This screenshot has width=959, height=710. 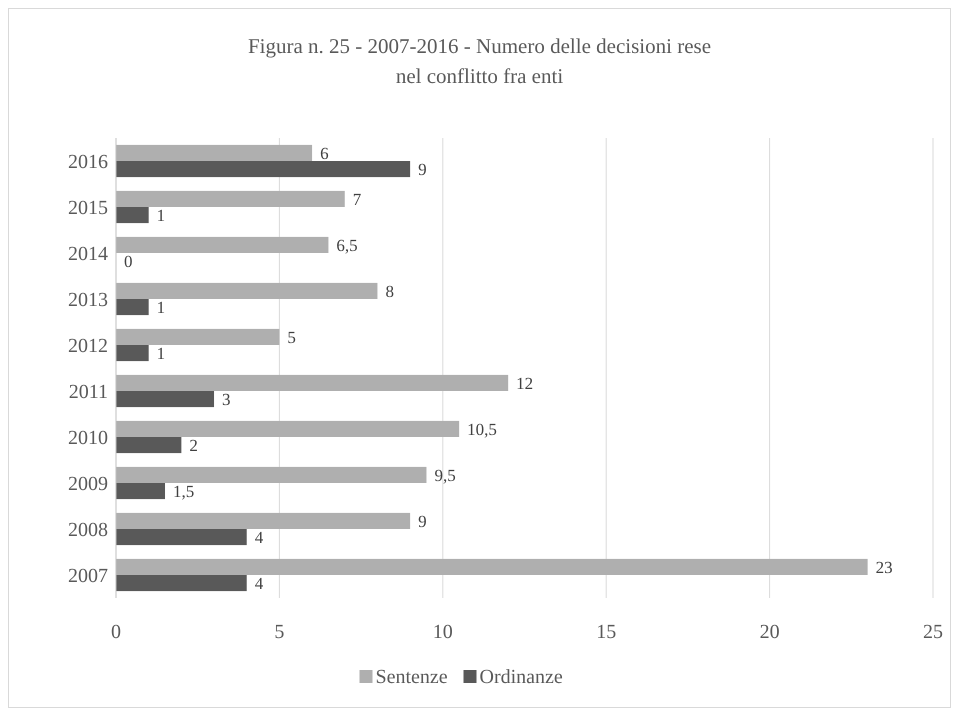 What do you see at coordinates (88, 162) in the screenshot?
I see `y-tick-label: 2016` at bounding box center [88, 162].